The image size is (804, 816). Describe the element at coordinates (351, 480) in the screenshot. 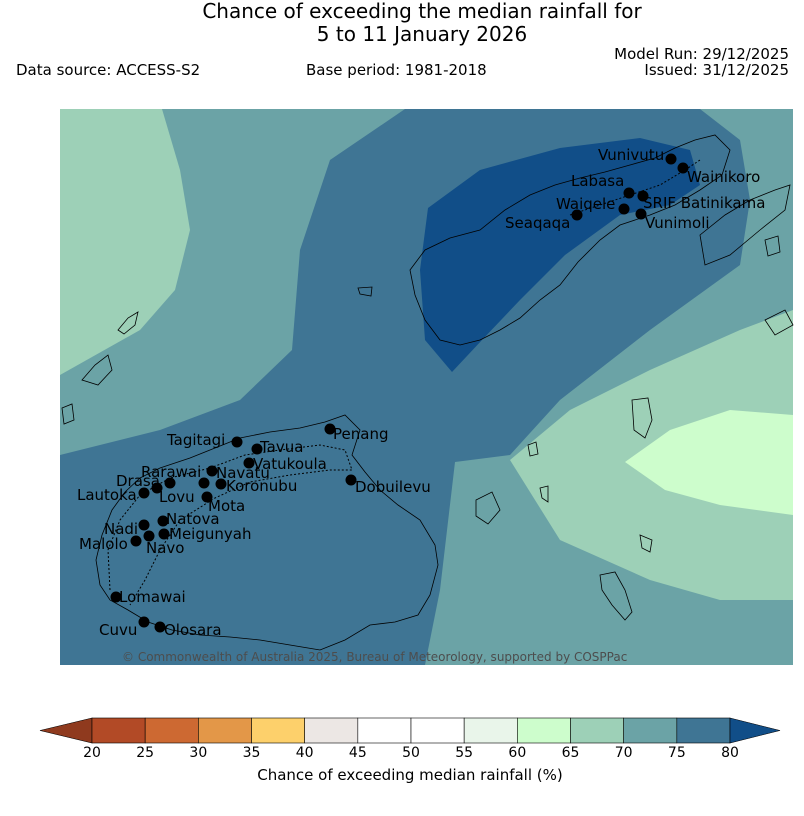

I see `marker-dobuilevu` at that location.